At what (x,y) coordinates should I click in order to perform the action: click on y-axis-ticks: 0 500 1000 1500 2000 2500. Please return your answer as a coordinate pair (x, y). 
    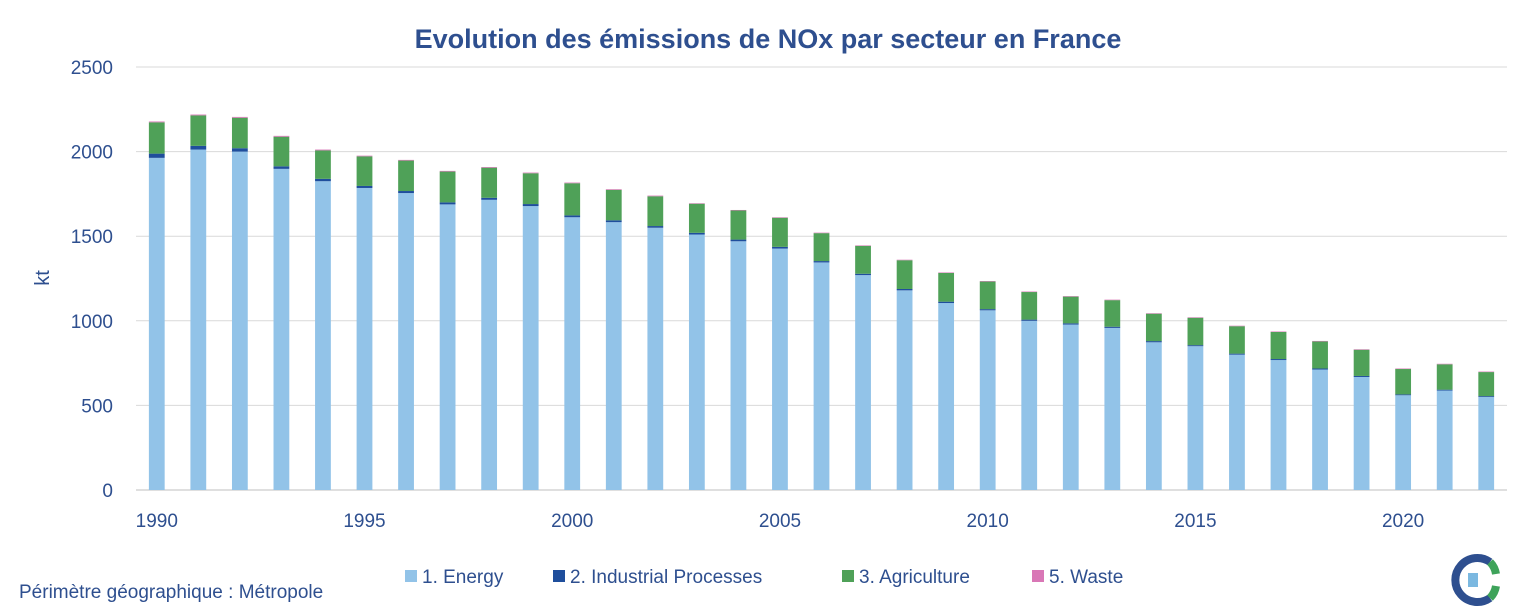
    Looking at the image, I should click on (92, 280).